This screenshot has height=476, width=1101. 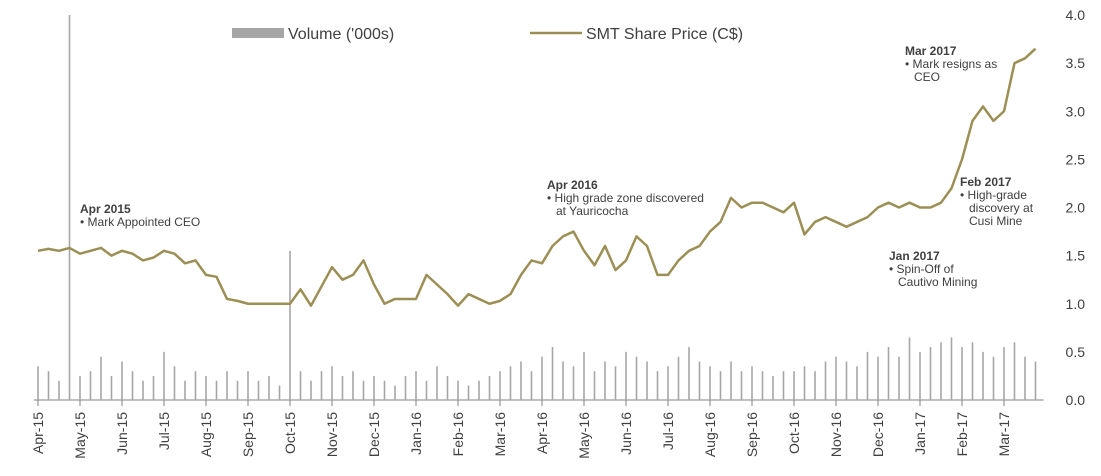 I want to click on x-tick-label: Jan-16, so click(x=416, y=433).